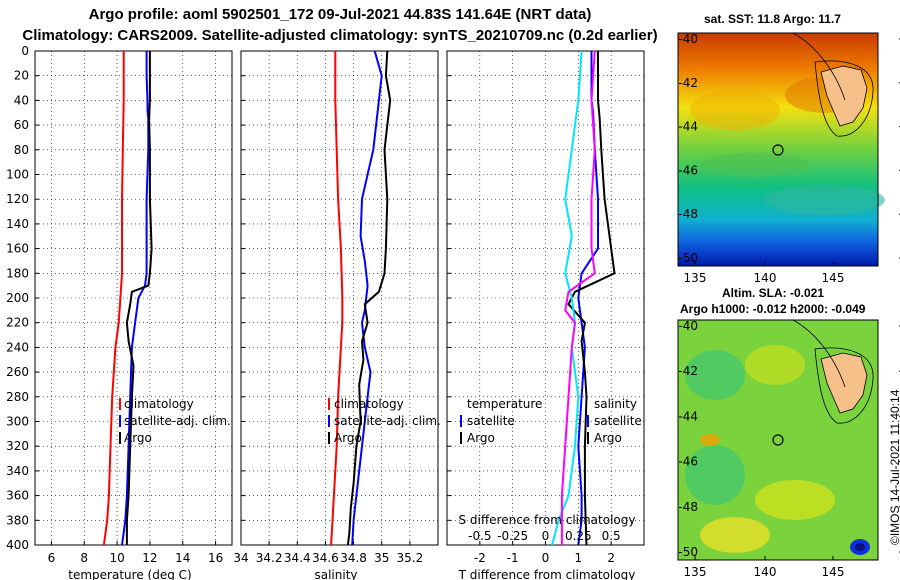 The height and width of the screenshot is (580, 900). What do you see at coordinates (547, 574) in the screenshot?
I see `t-difference-label: T difference from climatology` at bounding box center [547, 574].